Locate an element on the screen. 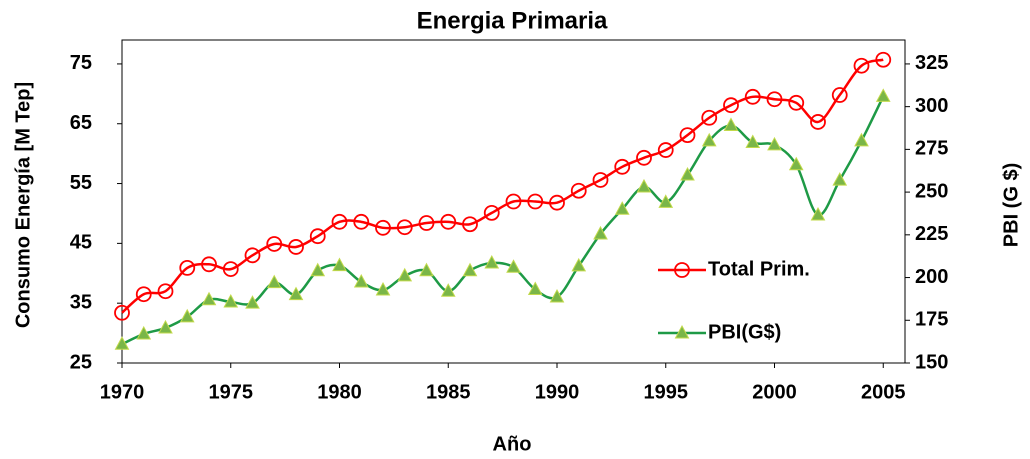 This screenshot has height=459, width=1030. chart-title: Energia Primaria is located at coordinates (512, 20).